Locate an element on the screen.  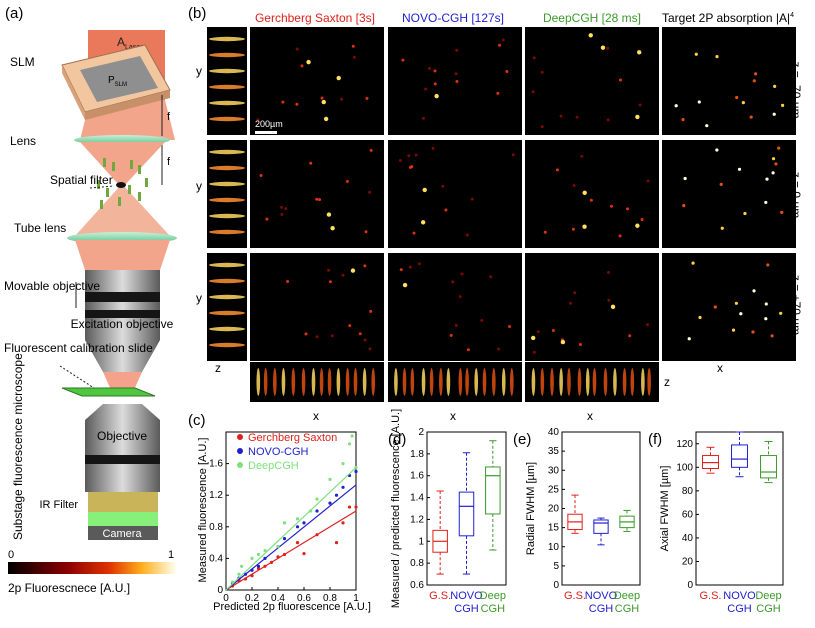
x-tick-label: 0 is located at coordinates (226, 598).